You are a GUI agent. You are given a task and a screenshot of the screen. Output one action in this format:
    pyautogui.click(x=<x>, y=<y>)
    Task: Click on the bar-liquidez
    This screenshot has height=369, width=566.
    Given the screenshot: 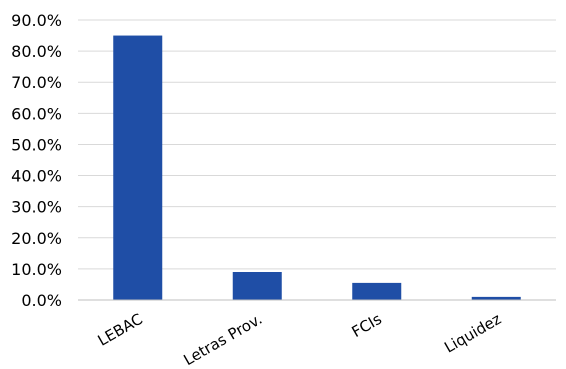 What is the action you would take?
    pyautogui.click(x=496, y=298)
    